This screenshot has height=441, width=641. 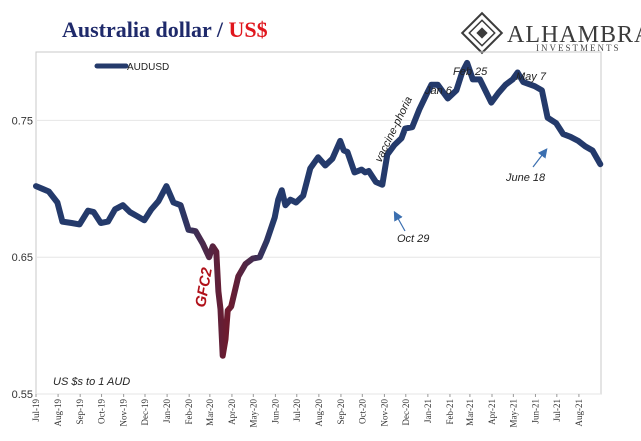 I want to click on x-tick-label: May-20, so click(x=253, y=413).